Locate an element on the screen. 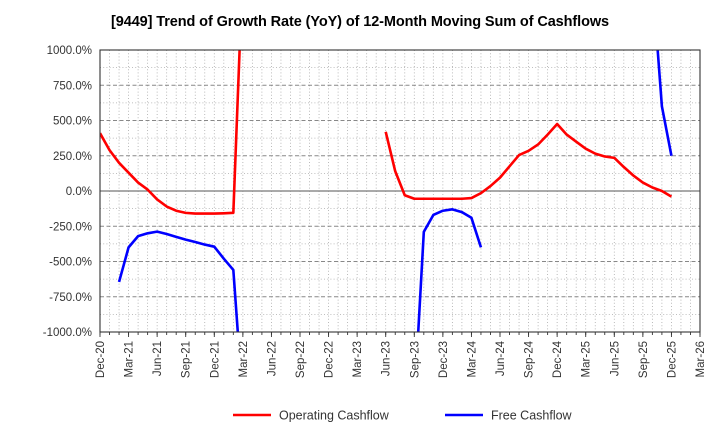 Image resolution: width=720 pixels, height=440 pixels. y-axis-tick-label: -500.0% is located at coordinates (70, 263).